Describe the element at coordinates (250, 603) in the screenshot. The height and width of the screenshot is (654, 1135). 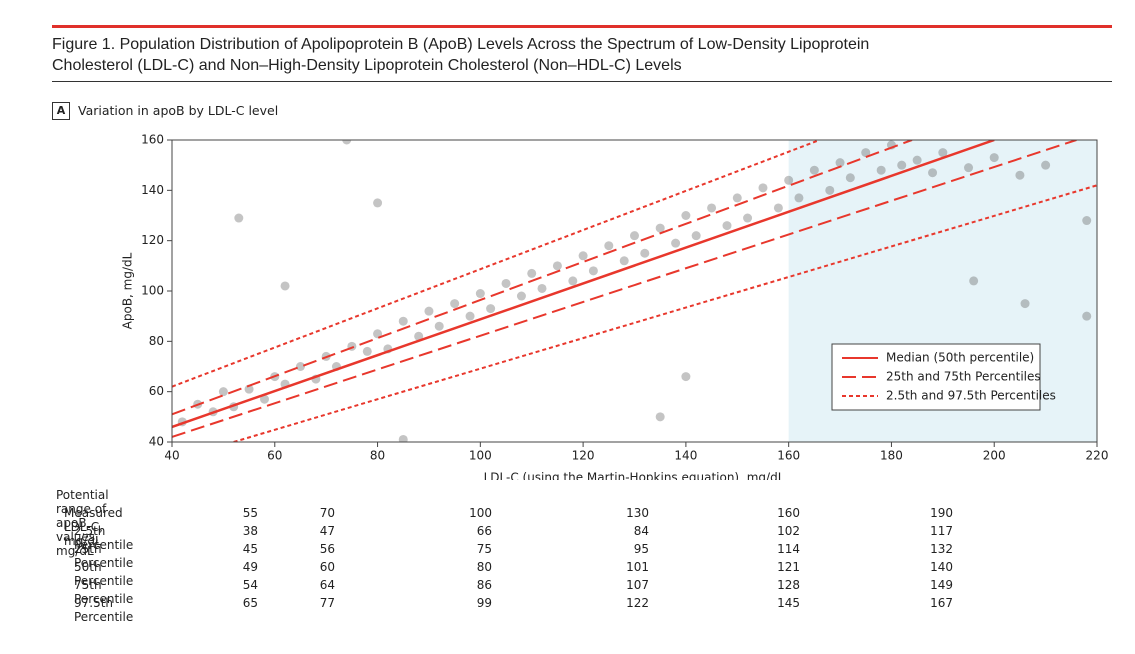
I see `cell: 65` at that location.